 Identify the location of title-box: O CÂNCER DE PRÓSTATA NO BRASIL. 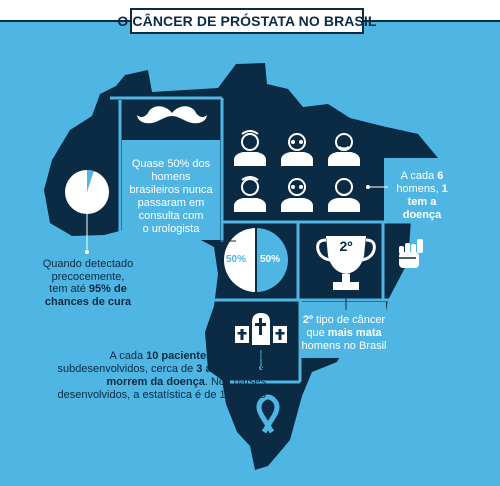
(246, 21).